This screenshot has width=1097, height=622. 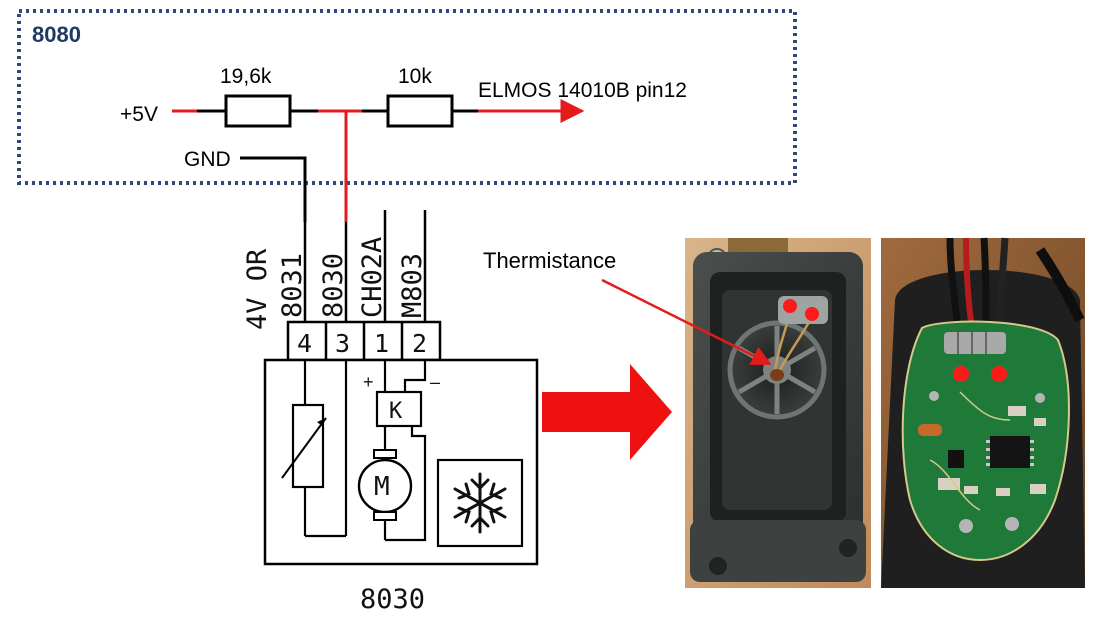 I want to click on pin-4: 4, so click(x=304, y=343).